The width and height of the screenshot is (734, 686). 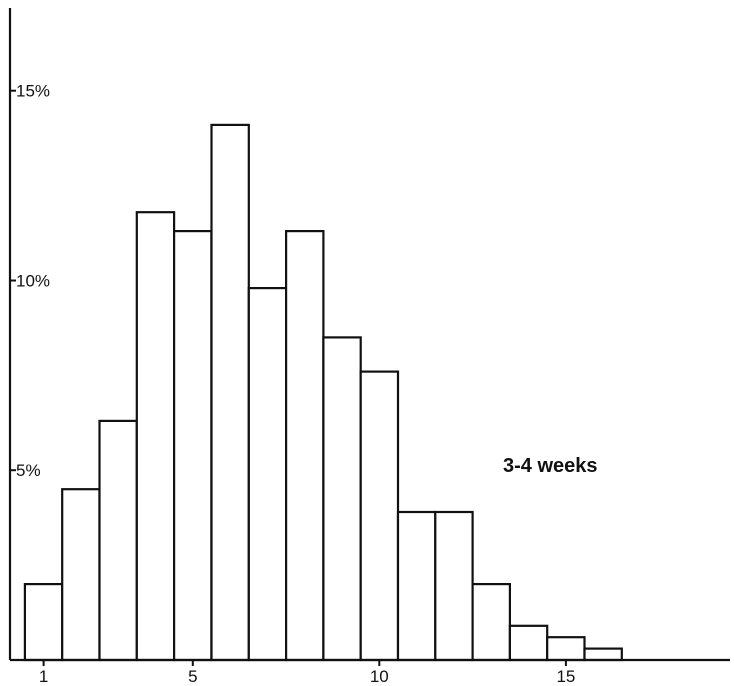 What do you see at coordinates (28, 470) in the screenshot?
I see `y-tick-label-5: 5%` at bounding box center [28, 470].